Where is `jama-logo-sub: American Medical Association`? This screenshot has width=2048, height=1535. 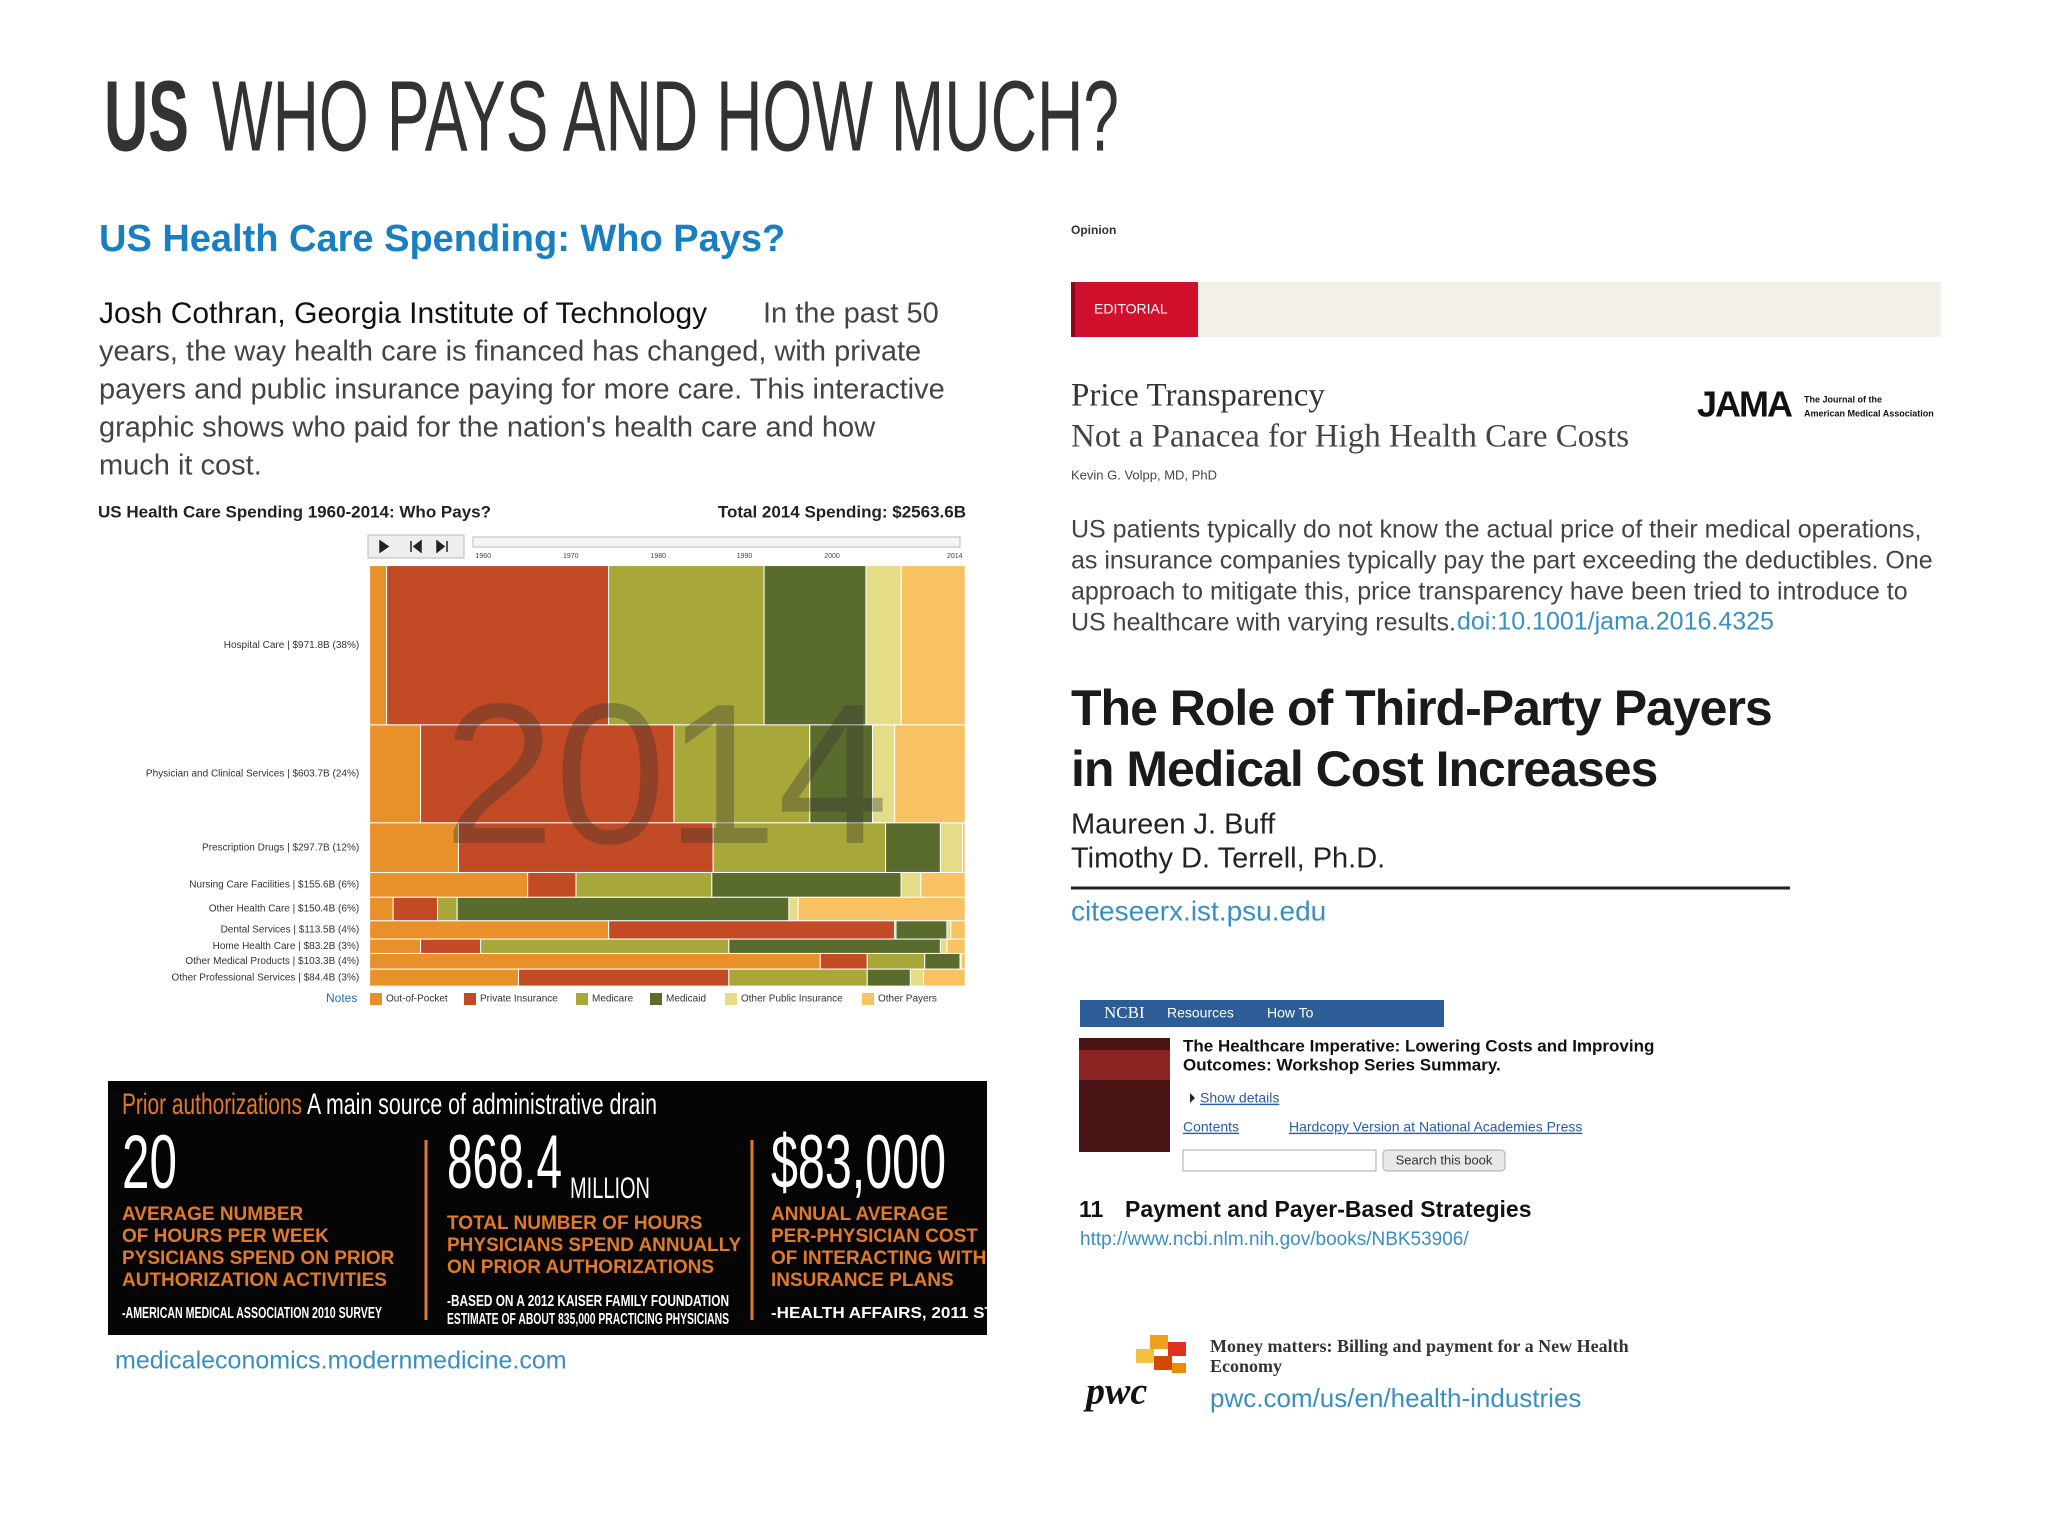 jama-logo-sub: American Medical Association is located at coordinates (1869, 413).